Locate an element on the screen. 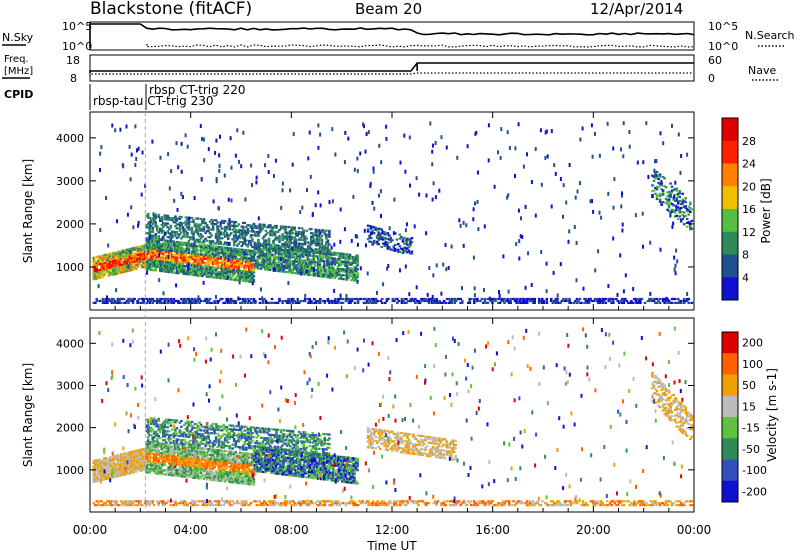  summary-traces is located at coordinates (392, 49).